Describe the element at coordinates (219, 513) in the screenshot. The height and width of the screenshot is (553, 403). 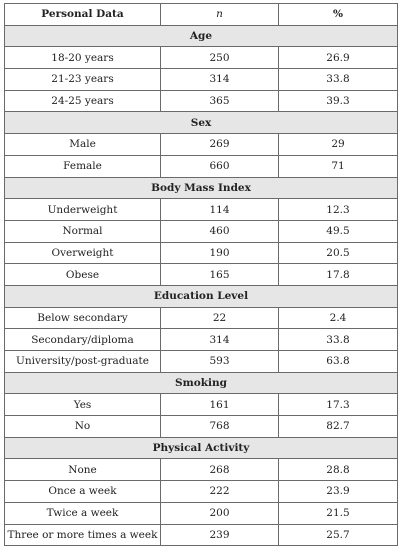
I see `row-count: 200` at that location.